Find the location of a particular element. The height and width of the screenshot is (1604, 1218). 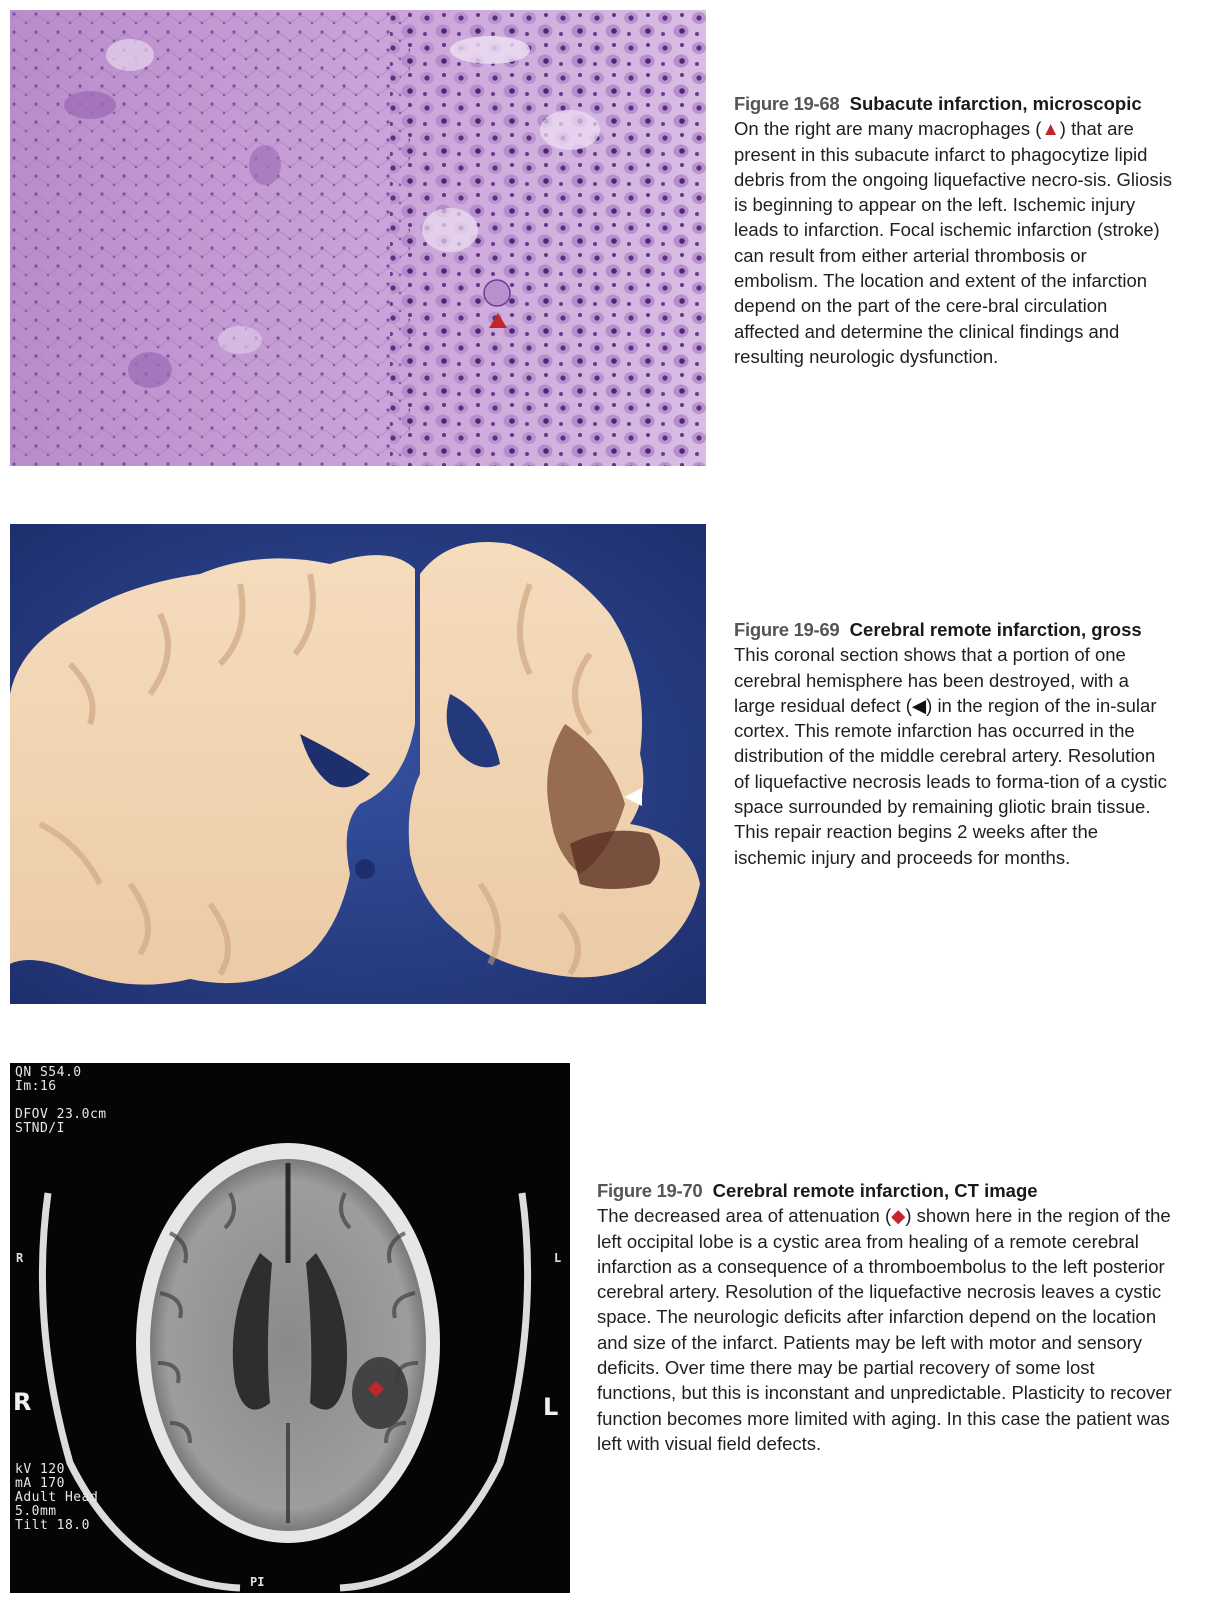

ct-right-orientation-label: R is located at coordinates (22, 1402).